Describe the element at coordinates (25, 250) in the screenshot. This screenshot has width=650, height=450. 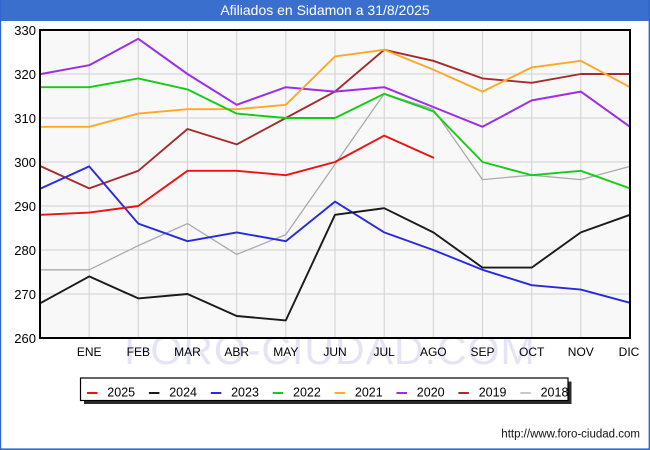
I see `svg-text: 280` at that location.